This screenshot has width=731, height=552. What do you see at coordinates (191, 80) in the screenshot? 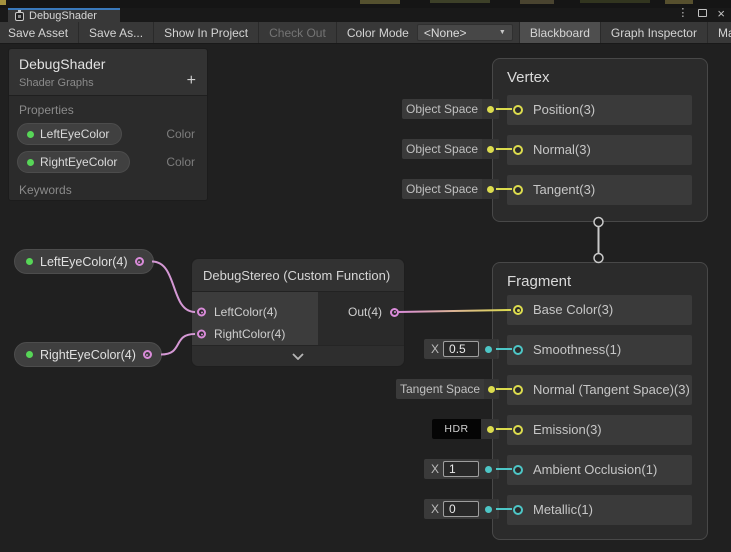
I see `add-property-button: +` at bounding box center [191, 80].